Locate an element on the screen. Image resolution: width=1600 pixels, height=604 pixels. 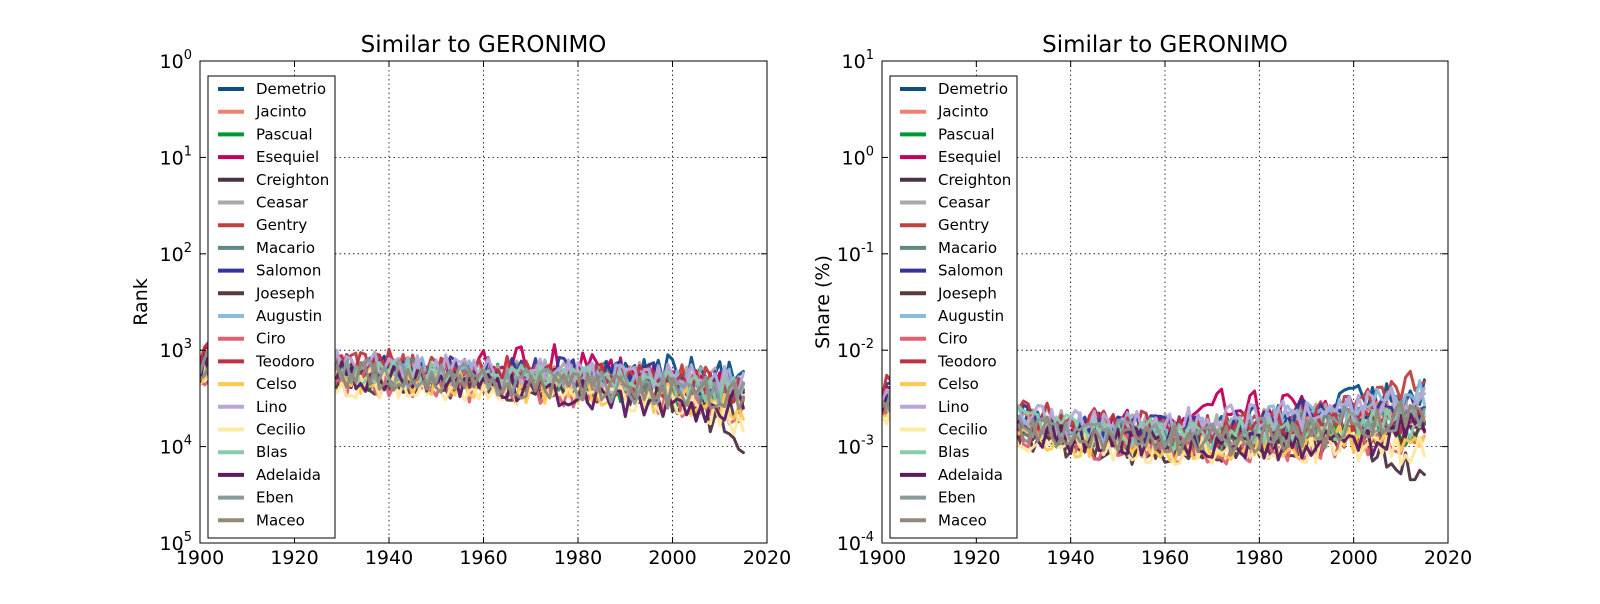
y-axis-label: Share (%) is located at coordinates (823, 302).